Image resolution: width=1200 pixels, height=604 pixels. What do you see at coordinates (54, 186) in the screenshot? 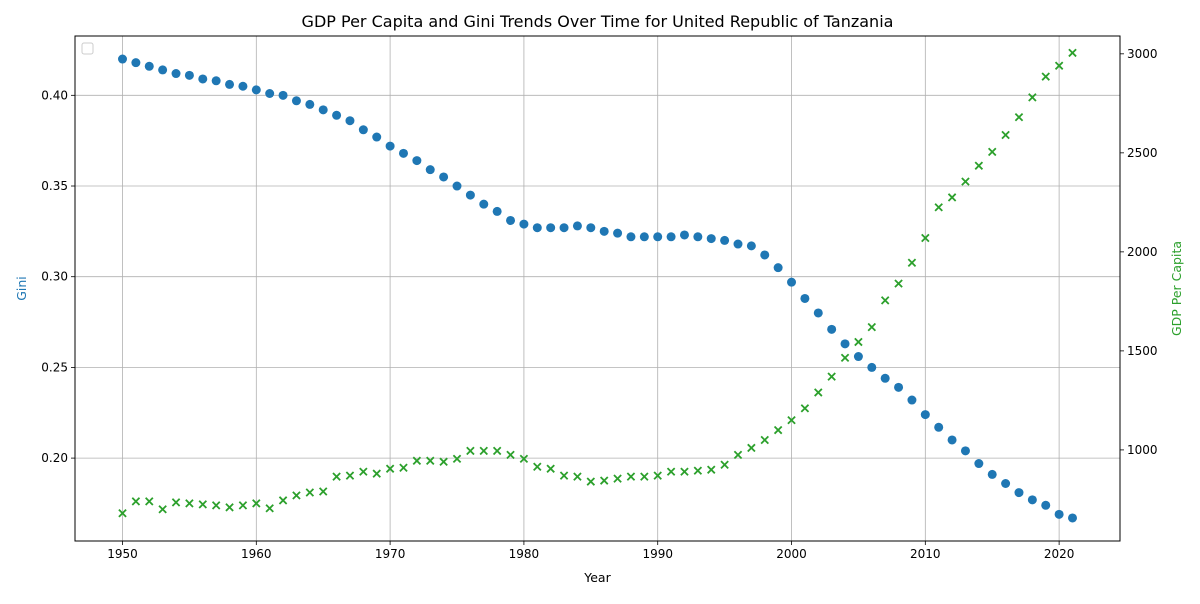
I see `y-left-tick-label: 0.35` at bounding box center [54, 186].